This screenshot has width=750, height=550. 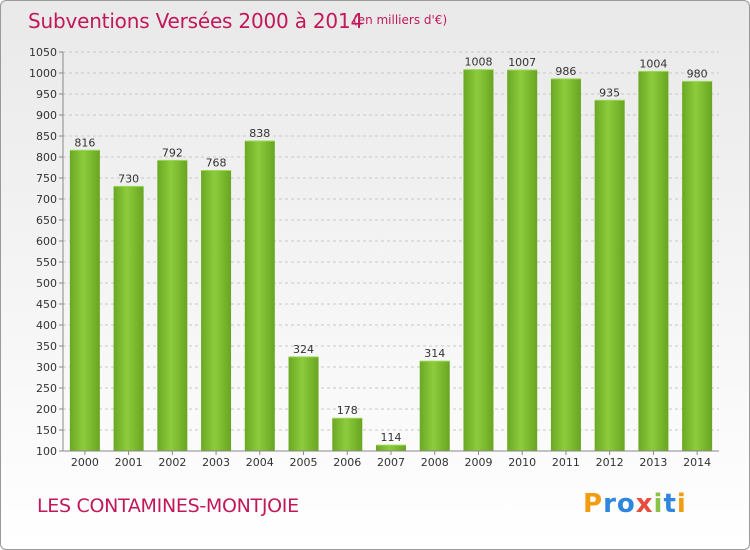 What do you see at coordinates (697, 462) in the screenshot?
I see `x-tick-label: 2014` at bounding box center [697, 462].